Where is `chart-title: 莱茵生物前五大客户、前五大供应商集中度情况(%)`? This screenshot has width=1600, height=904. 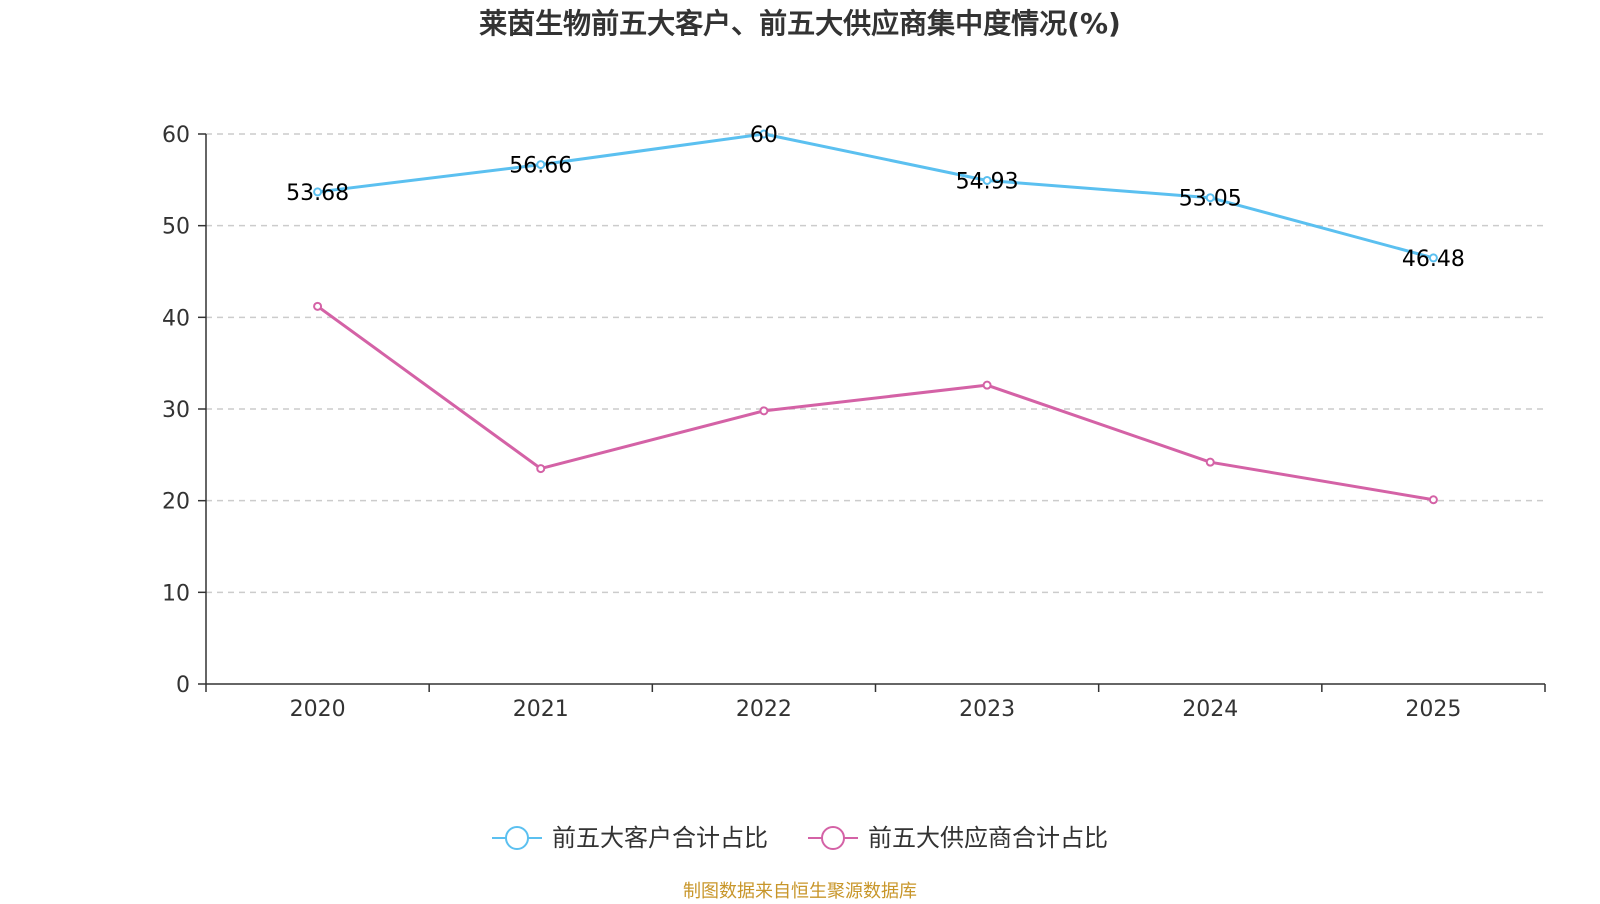
chart-title: 莱茵生物前五大客户、前五大供应商集中度情况(%) is located at coordinates (800, 23).